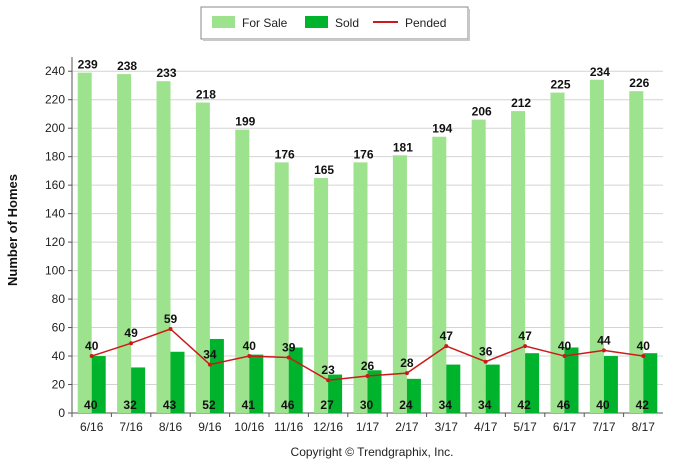  Describe the element at coordinates (130, 405) in the screenshot. I see `sold-value-label: 32` at that location.